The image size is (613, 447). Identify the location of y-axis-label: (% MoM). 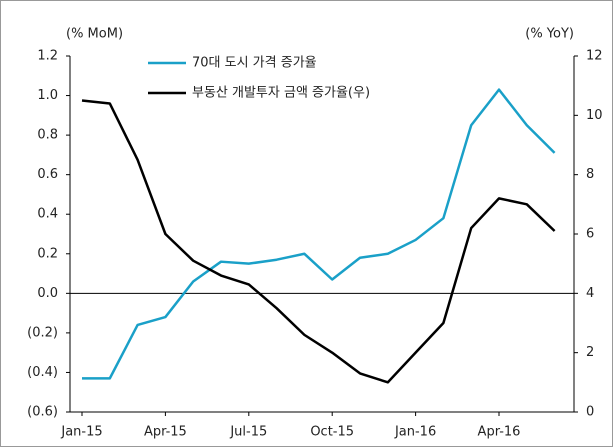
(94, 34).